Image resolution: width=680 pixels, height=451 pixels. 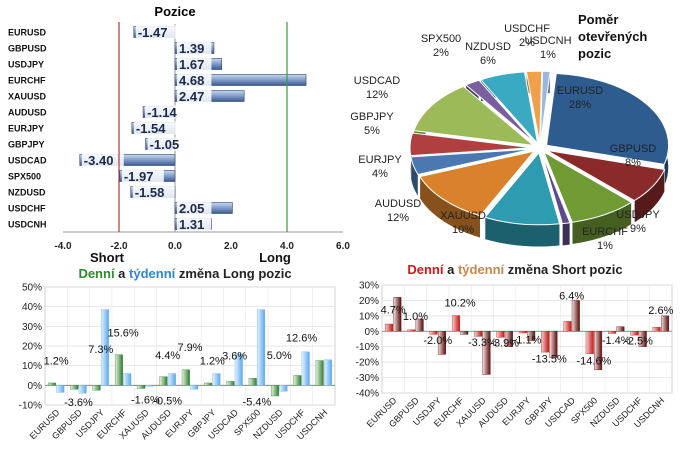 I want to click on value-label: 2.47, so click(x=191, y=96).